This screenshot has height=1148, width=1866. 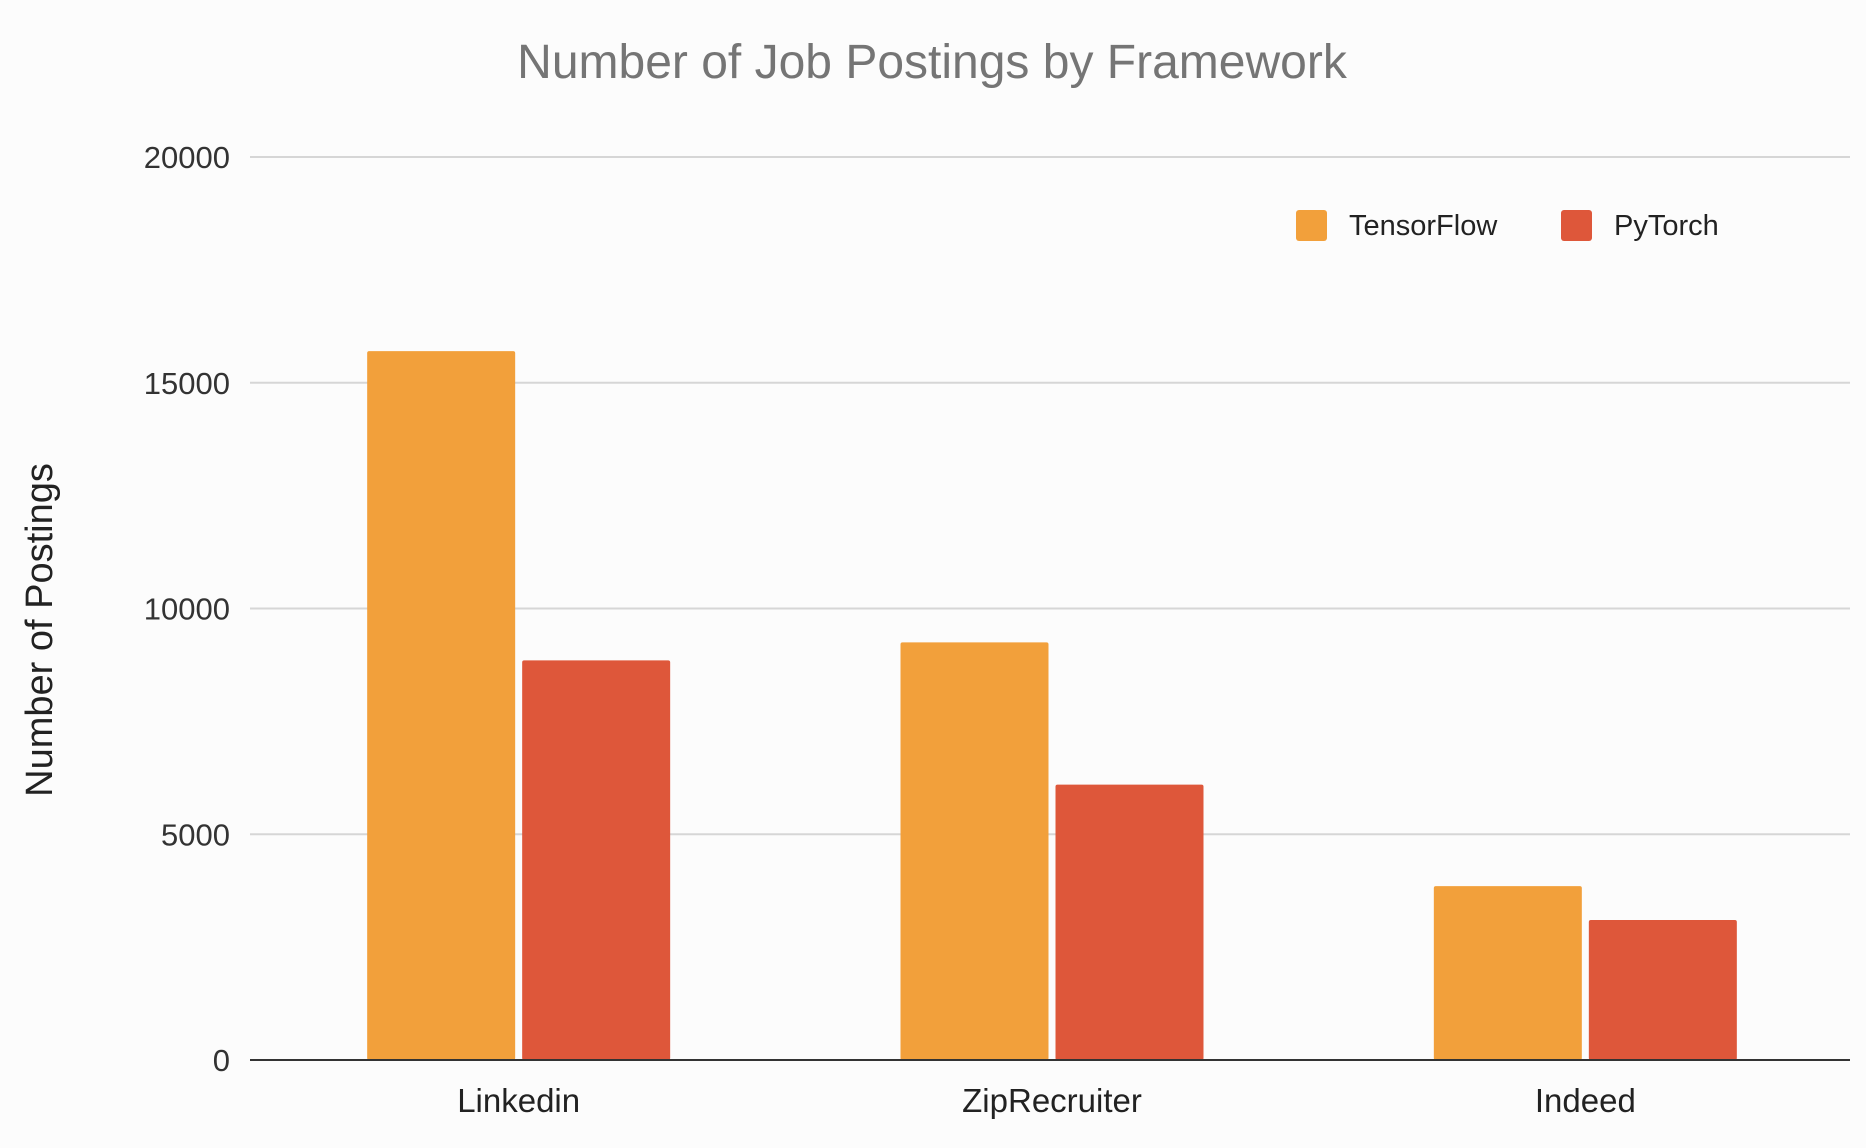 I want to click on legend: TensorFlow PyTorch, so click(x=1507, y=226).